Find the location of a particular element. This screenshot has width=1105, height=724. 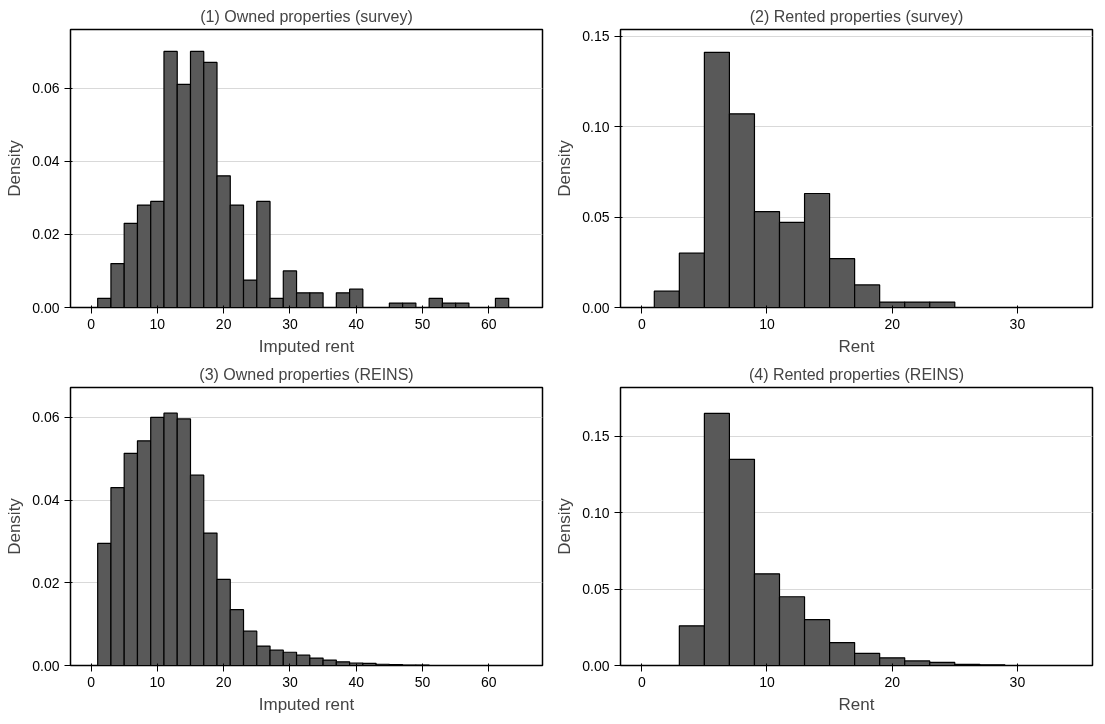

chart-title: (1) Owned properties (survey) is located at coordinates (306, 16).